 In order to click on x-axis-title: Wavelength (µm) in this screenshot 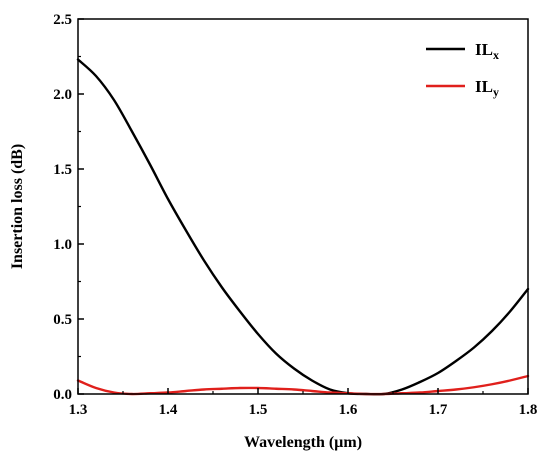, I will do `click(303, 442)`.